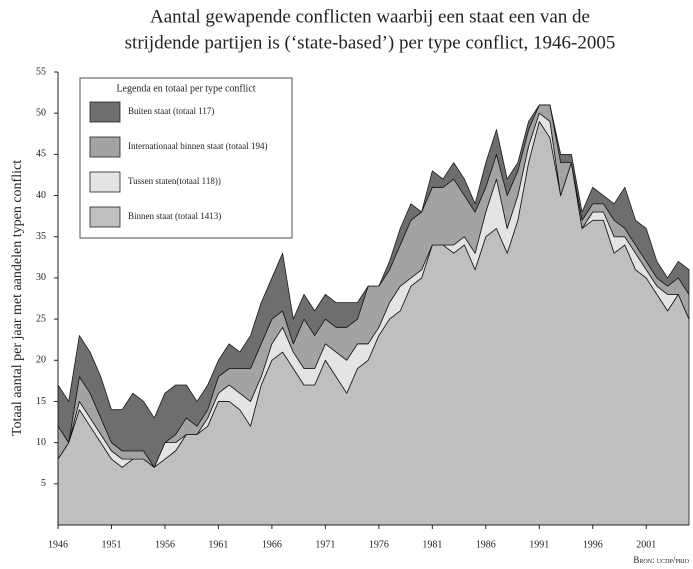  What do you see at coordinates (43, 483) in the screenshot?
I see `y-tick-label: 5` at bounding box center [43, 483].